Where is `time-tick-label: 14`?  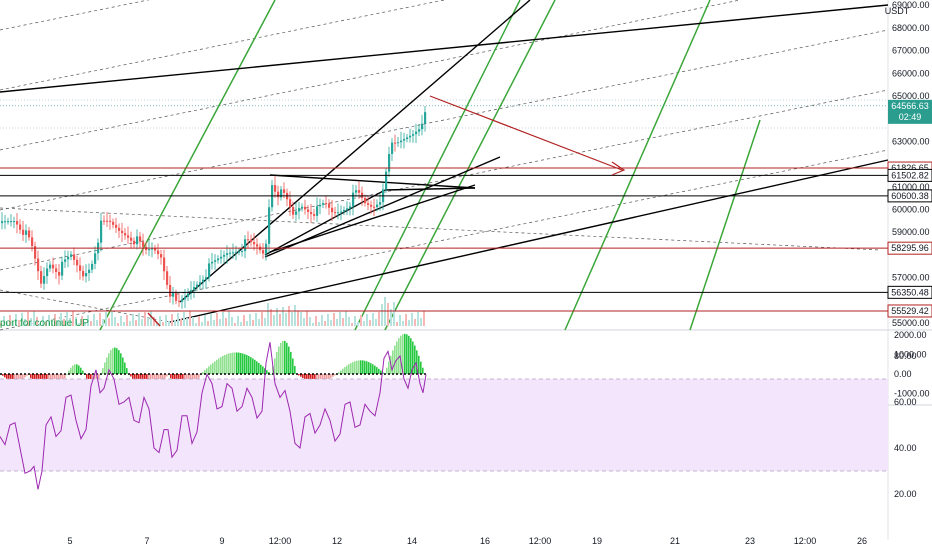 time-tick-label: 14 is located at coordinates (412, 541).